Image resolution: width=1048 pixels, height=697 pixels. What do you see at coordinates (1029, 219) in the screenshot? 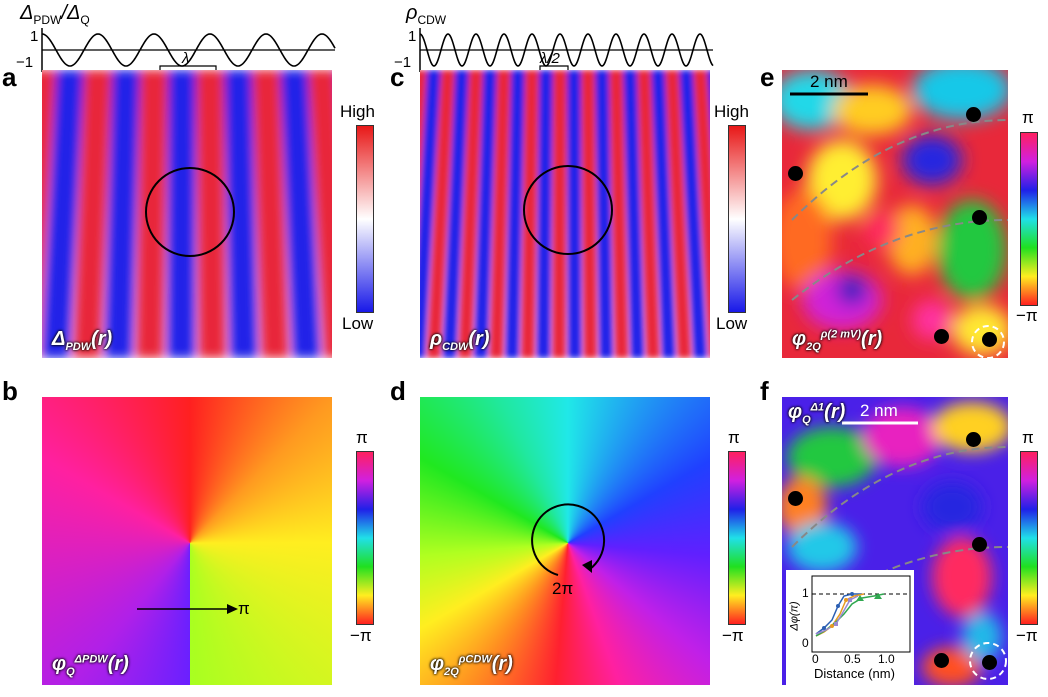
I see `panel-e-colorbar` at bounding box center [1029, 219].